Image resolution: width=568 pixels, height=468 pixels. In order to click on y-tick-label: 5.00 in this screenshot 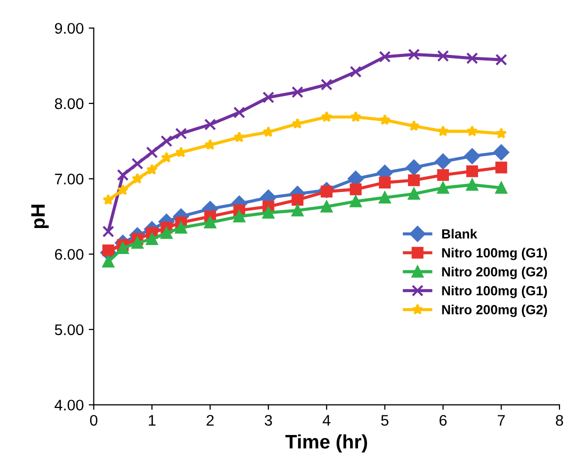, I will do `click(69, 330)`.